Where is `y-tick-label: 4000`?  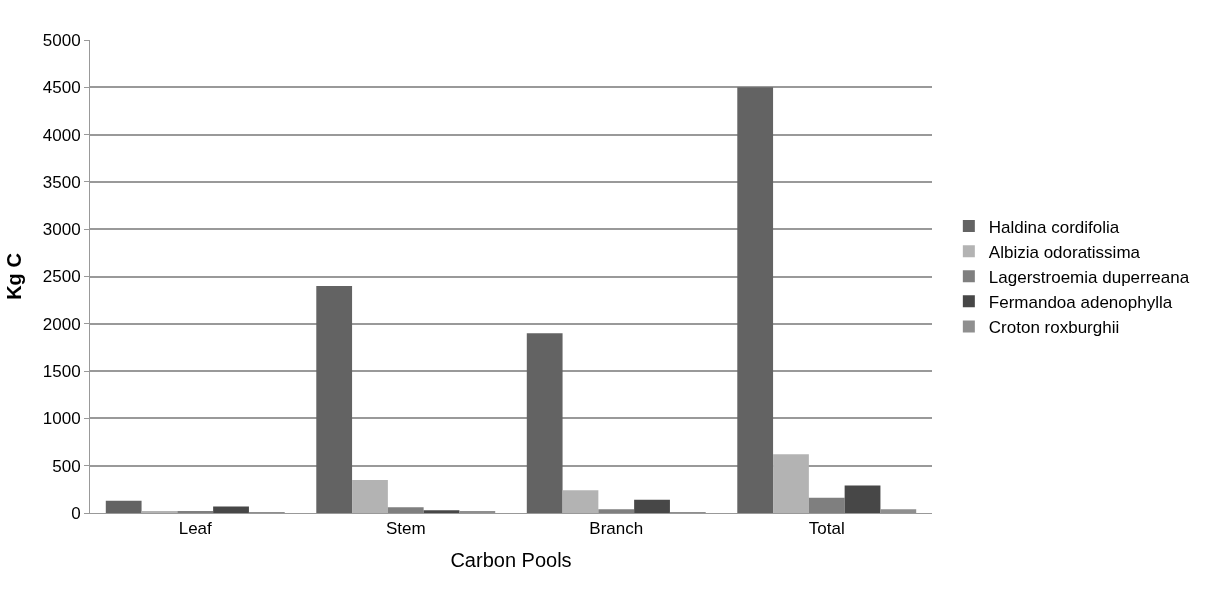 y-tick-label: 4000 is located at coordinates (61, 135).